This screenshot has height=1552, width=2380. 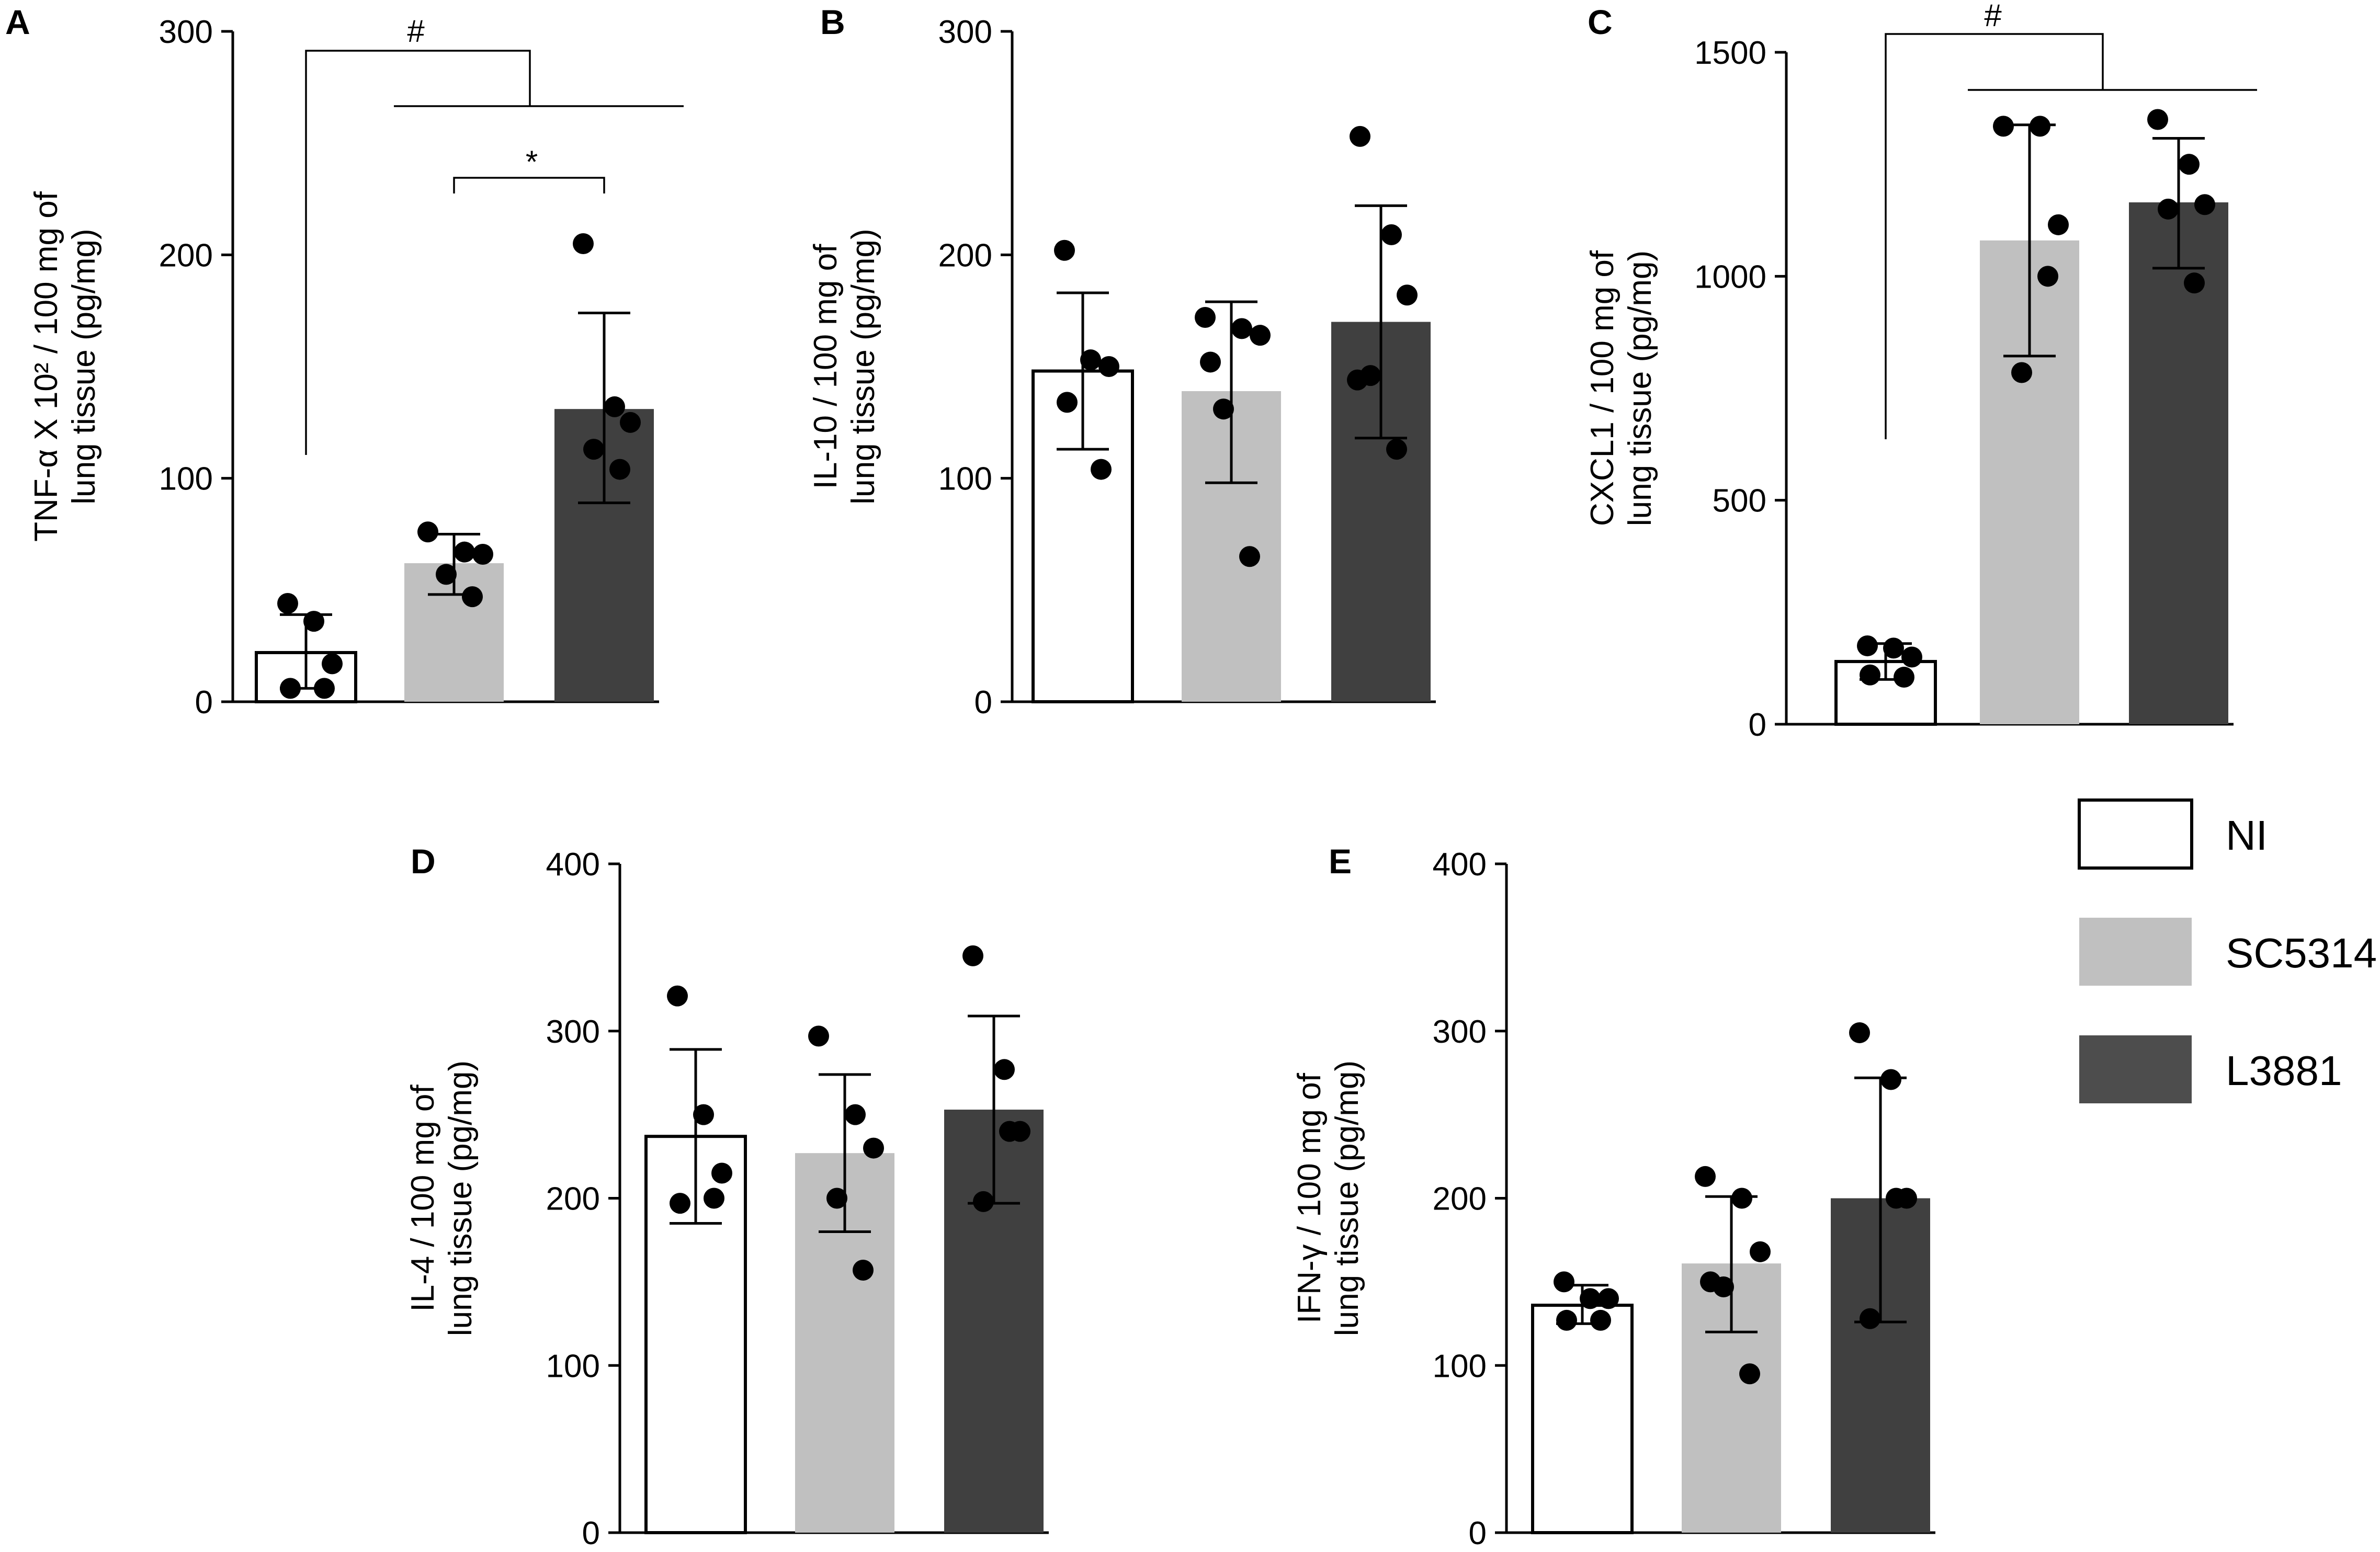 I want to click on y-tick-label-C-1500: 1500, so click(x=1730, y=53).